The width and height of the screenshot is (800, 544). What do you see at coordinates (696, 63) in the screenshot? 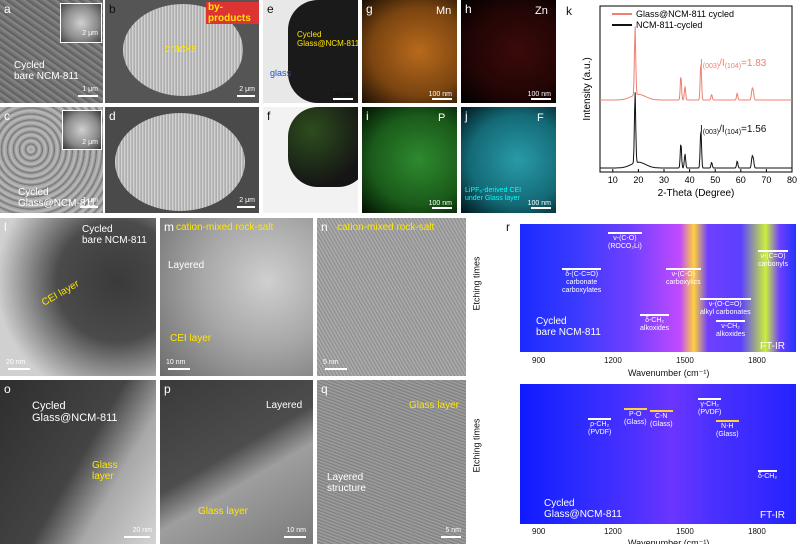
I see `xrd-series-glass` at bounding box center [696, 63].